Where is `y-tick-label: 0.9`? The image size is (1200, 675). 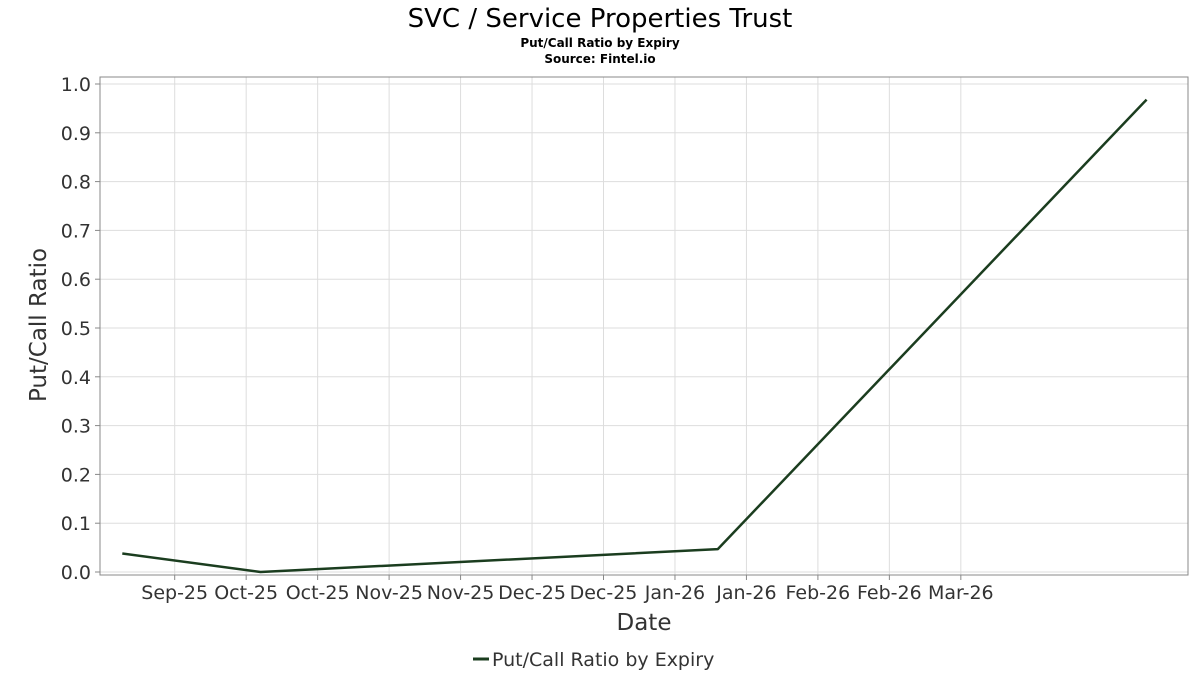
y-tick-label: 0.9 is located at coordinates (76, 134).